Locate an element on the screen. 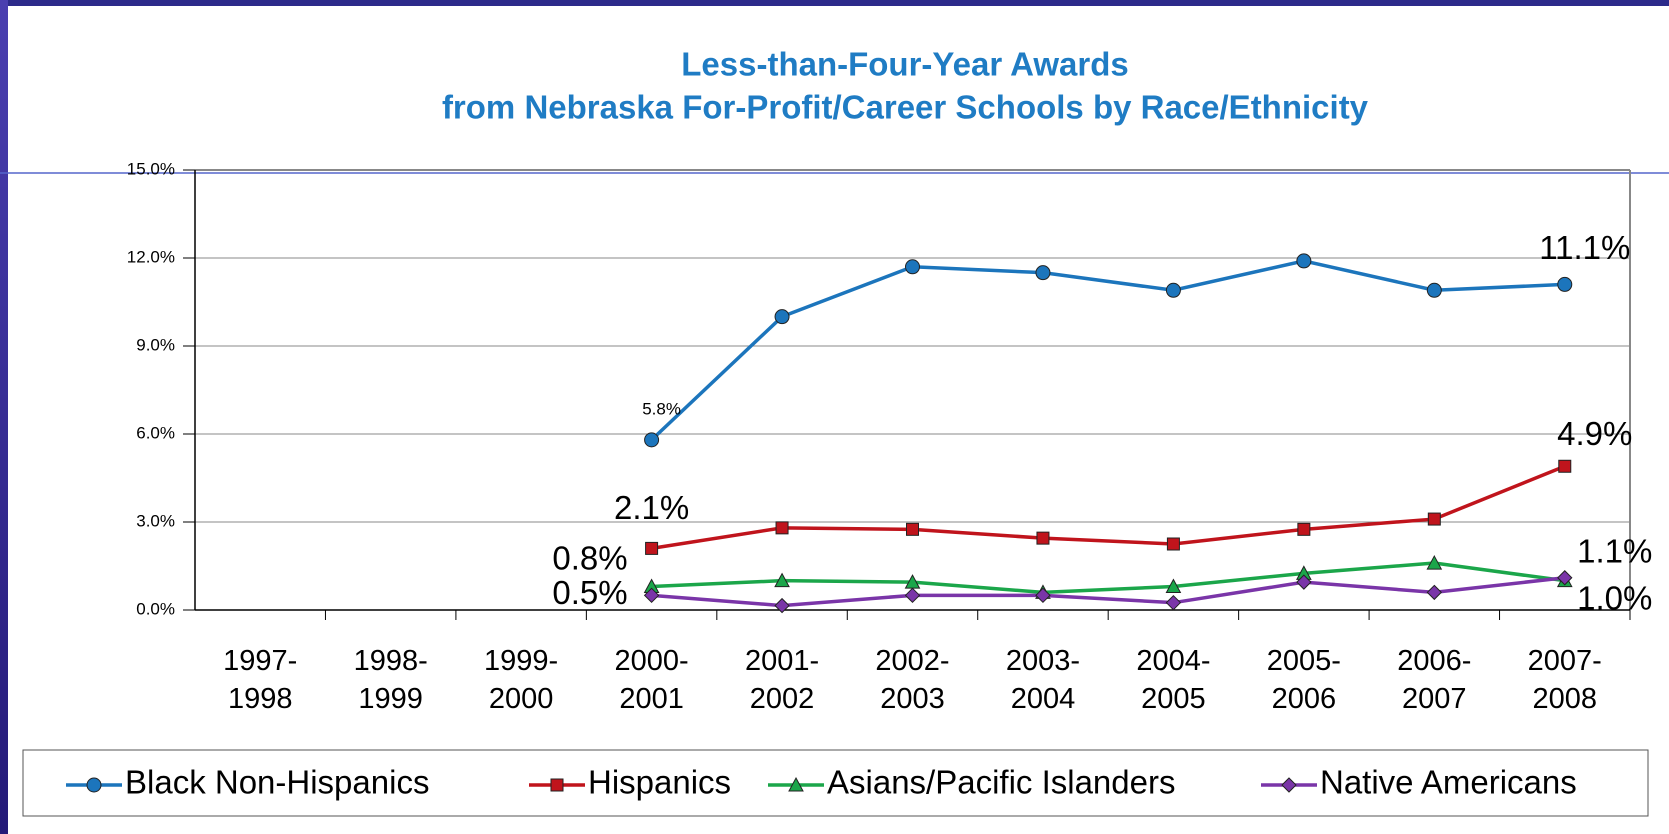 The image size is (1669, 834). x-tick-label: 2000- 2001 is located at coordinates (652, 680).